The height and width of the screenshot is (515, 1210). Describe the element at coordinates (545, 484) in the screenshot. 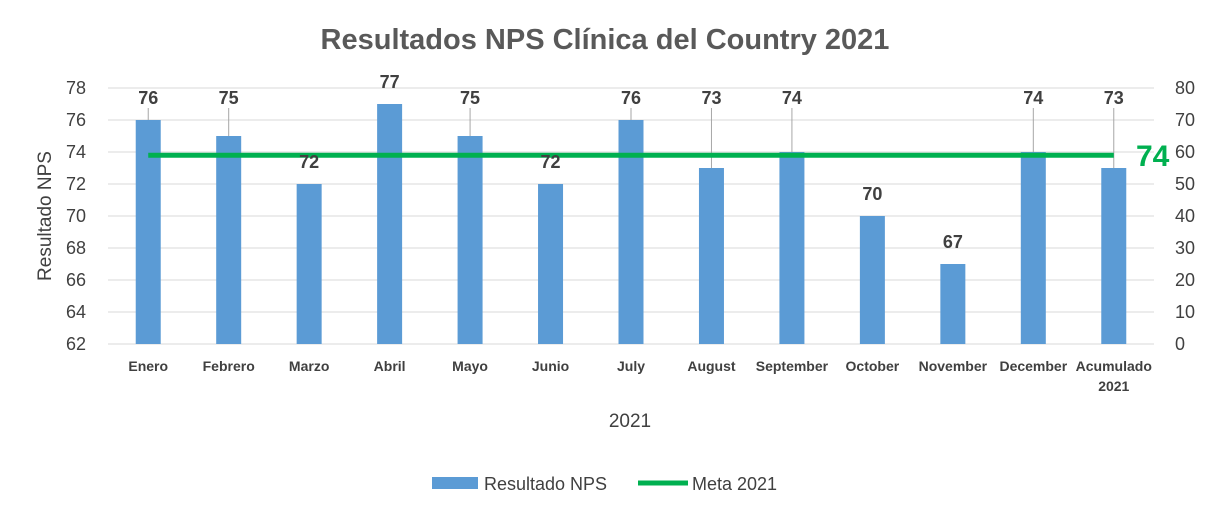

I see `legend-label-bar: Resultado NPS` at that location.